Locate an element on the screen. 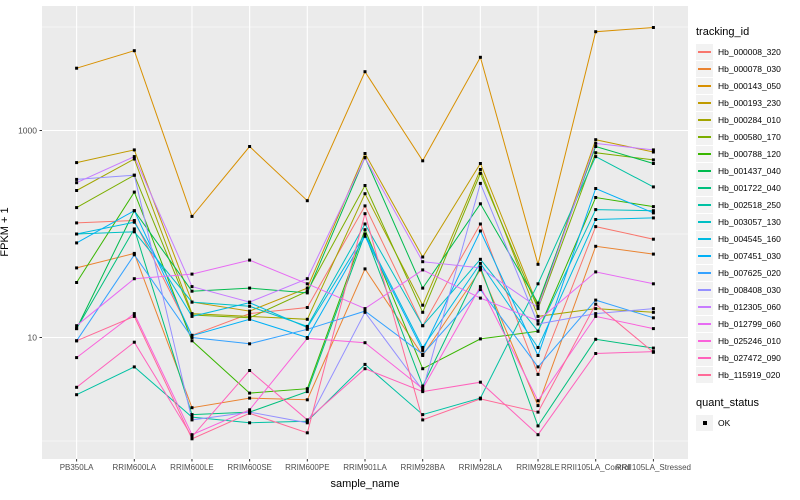 The height and width of the screenshot is (500, 800). legend-item-Hb_007625_020: Hb_007625_020 is located at coordinates (748, 272).